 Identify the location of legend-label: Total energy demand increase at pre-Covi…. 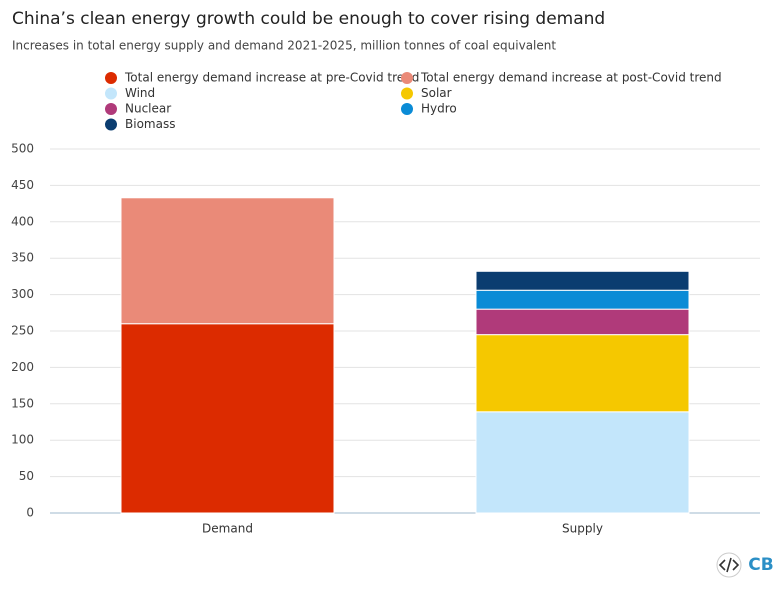
(271, 78).